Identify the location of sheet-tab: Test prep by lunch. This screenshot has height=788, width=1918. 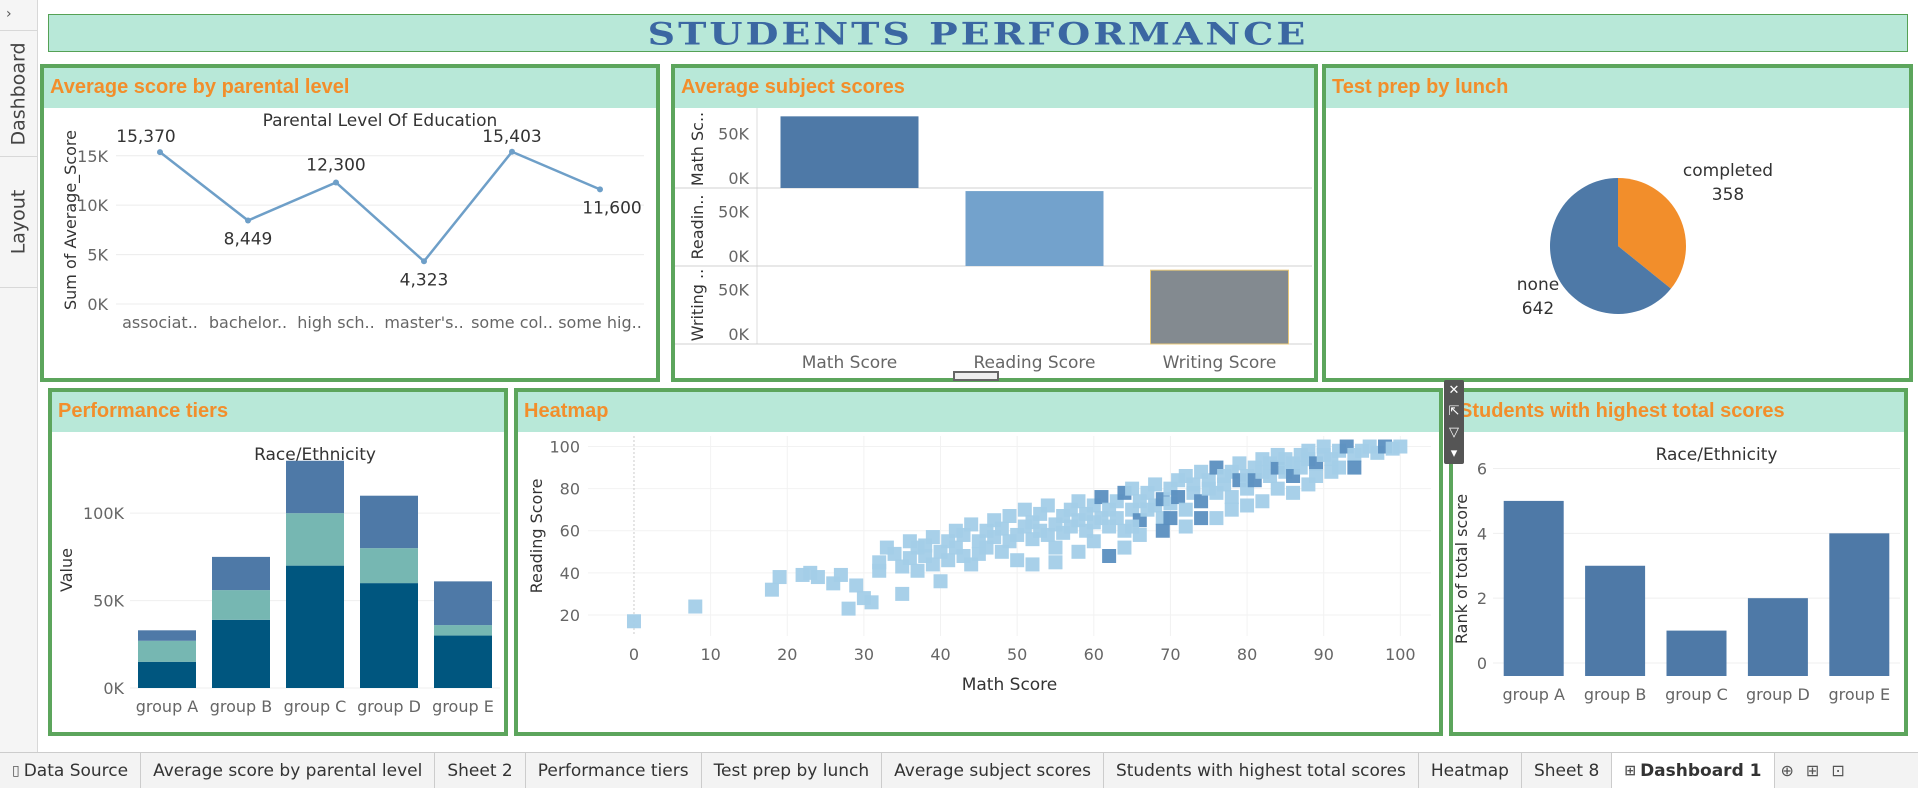
(792, 770).